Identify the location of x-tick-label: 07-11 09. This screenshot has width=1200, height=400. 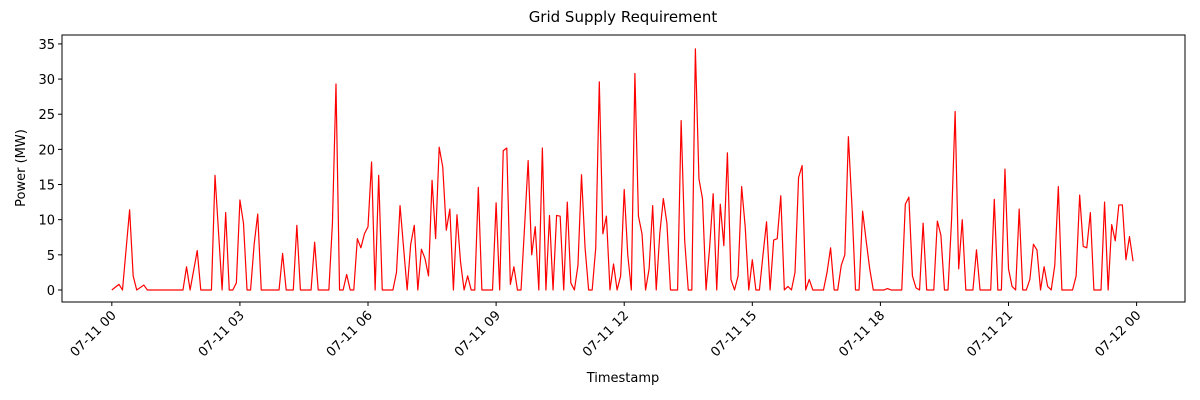
(478, 334).